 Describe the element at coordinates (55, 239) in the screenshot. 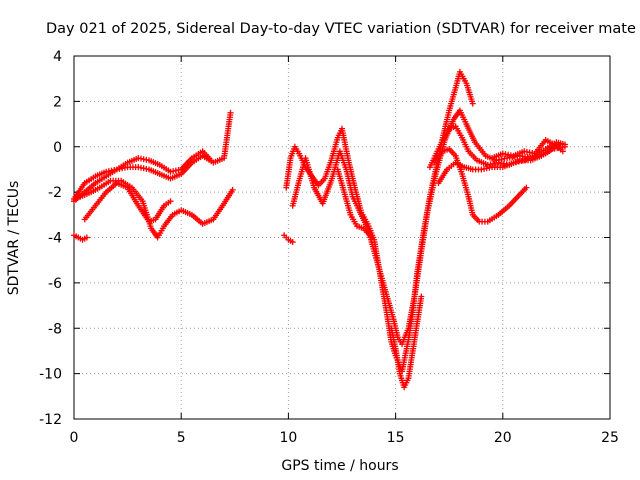

I see `y-tick-label: -4` at that location.